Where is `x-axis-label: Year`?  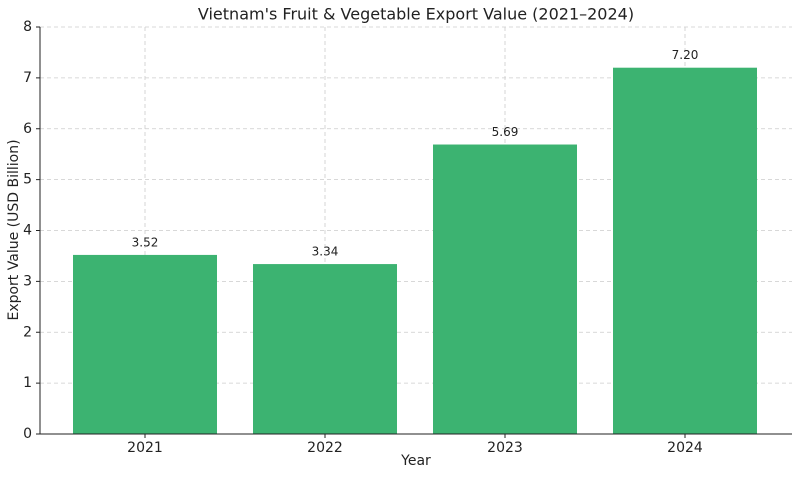
x-axis-label: Year is located at coordinates (415, 461).